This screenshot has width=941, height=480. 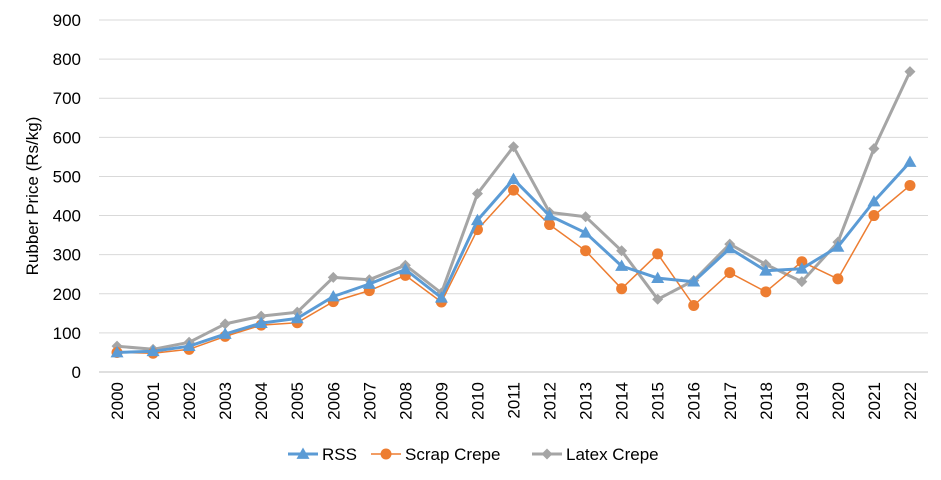 I want to click on x-tick-label: 2019, so click(x=802, y=401).